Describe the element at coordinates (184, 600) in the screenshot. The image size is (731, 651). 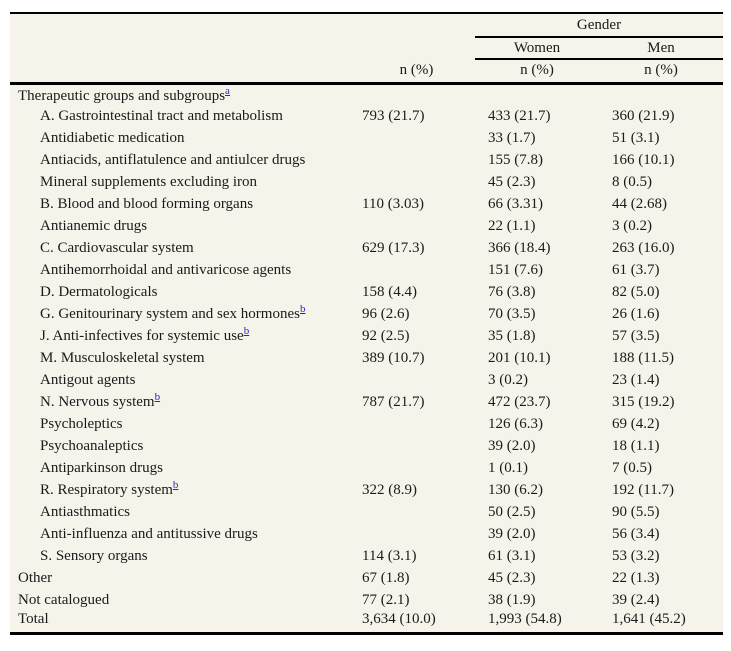
I see `row-label: Not catalogued` at that location.